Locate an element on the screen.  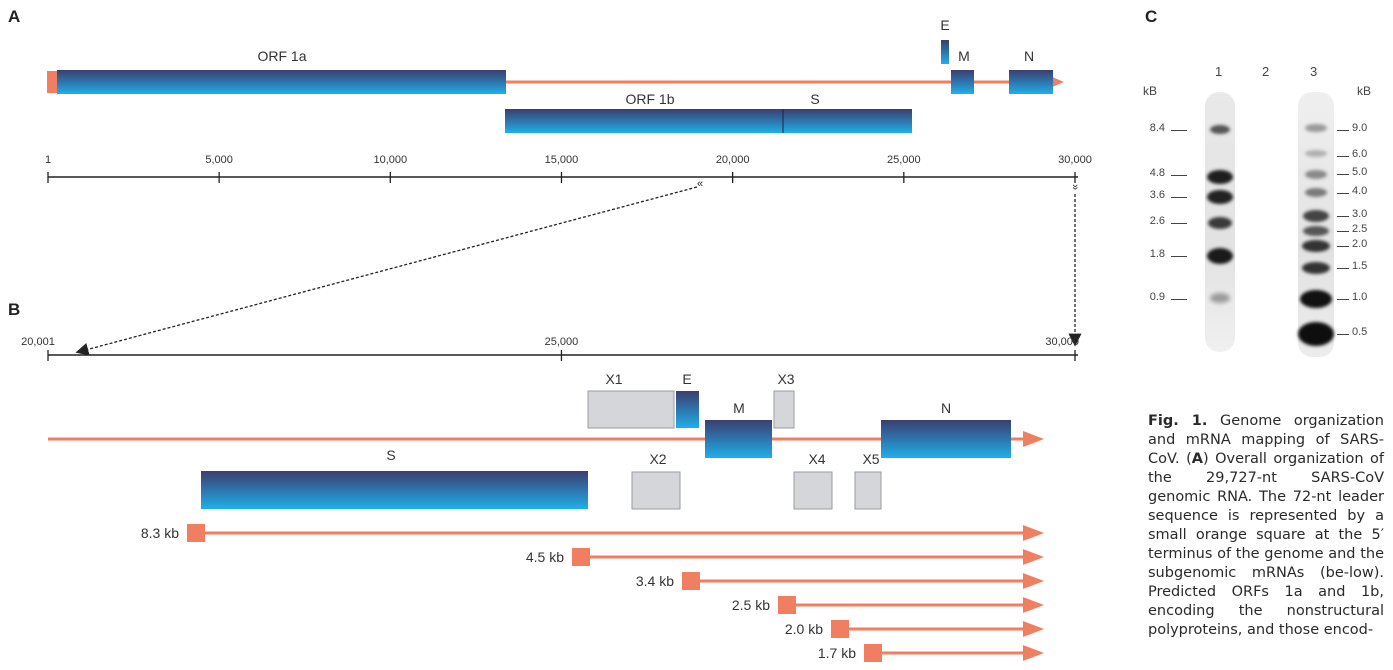
band-lane3-4.0 is located at coordinates (1316, 192).